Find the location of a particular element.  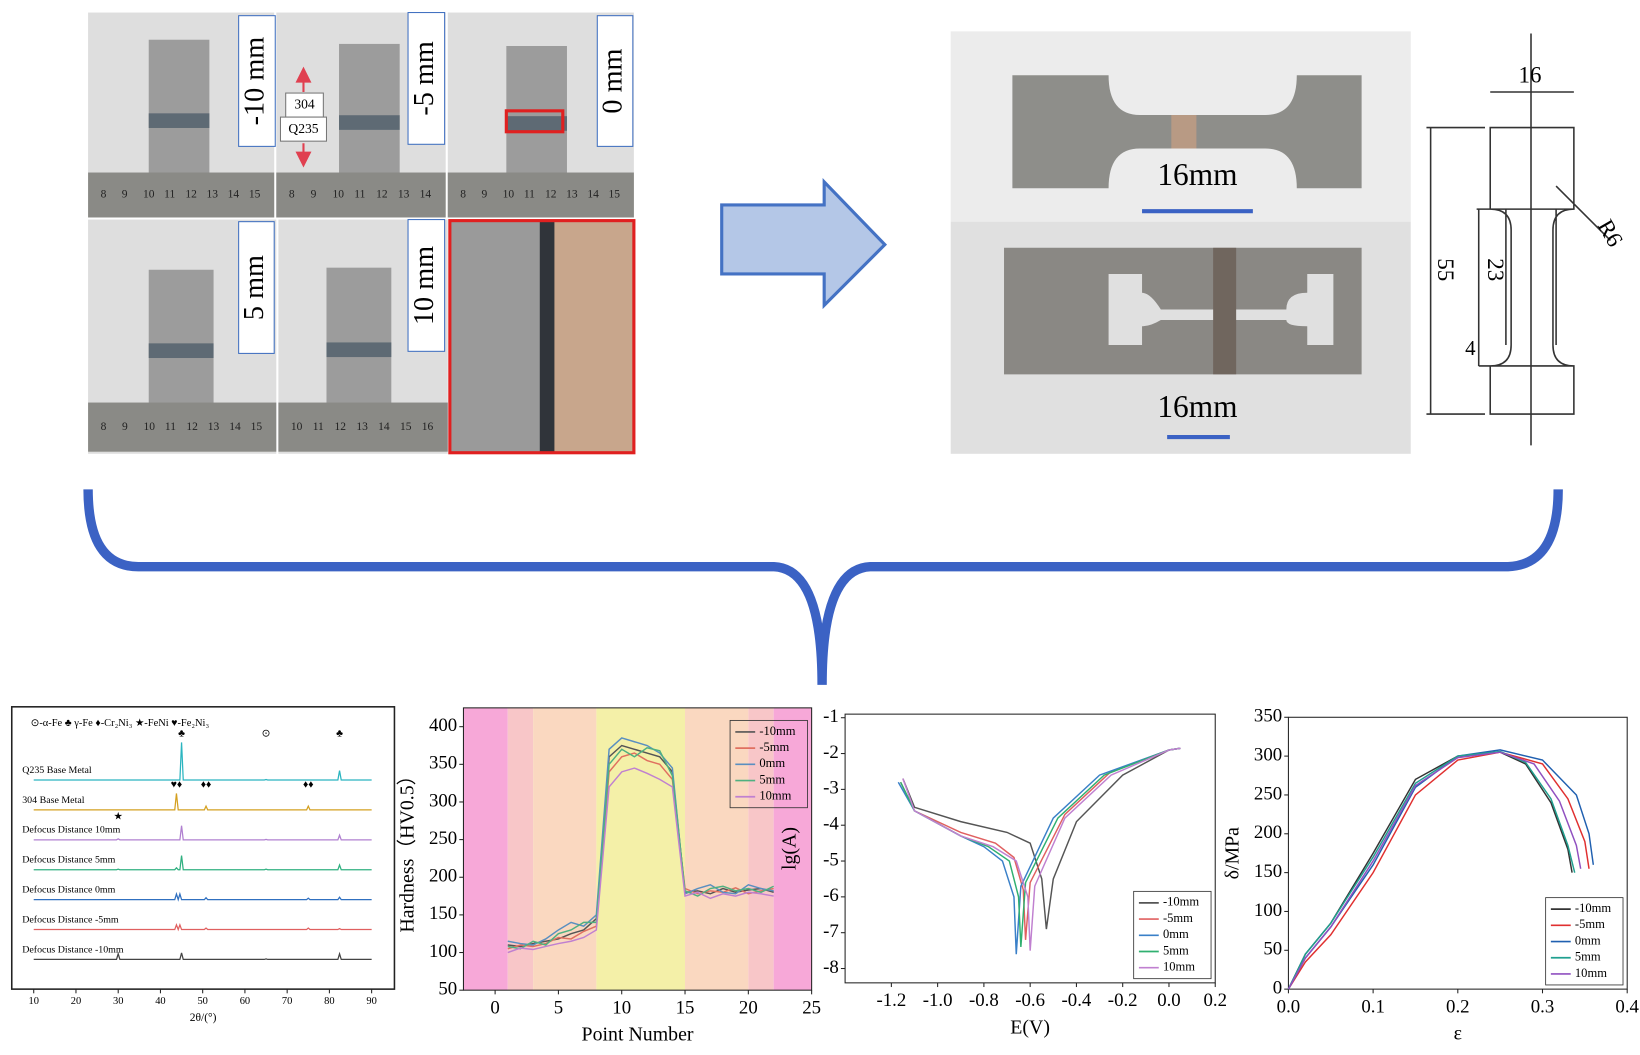

x-tick-label: 15 is located at coordinates (685, 1007).